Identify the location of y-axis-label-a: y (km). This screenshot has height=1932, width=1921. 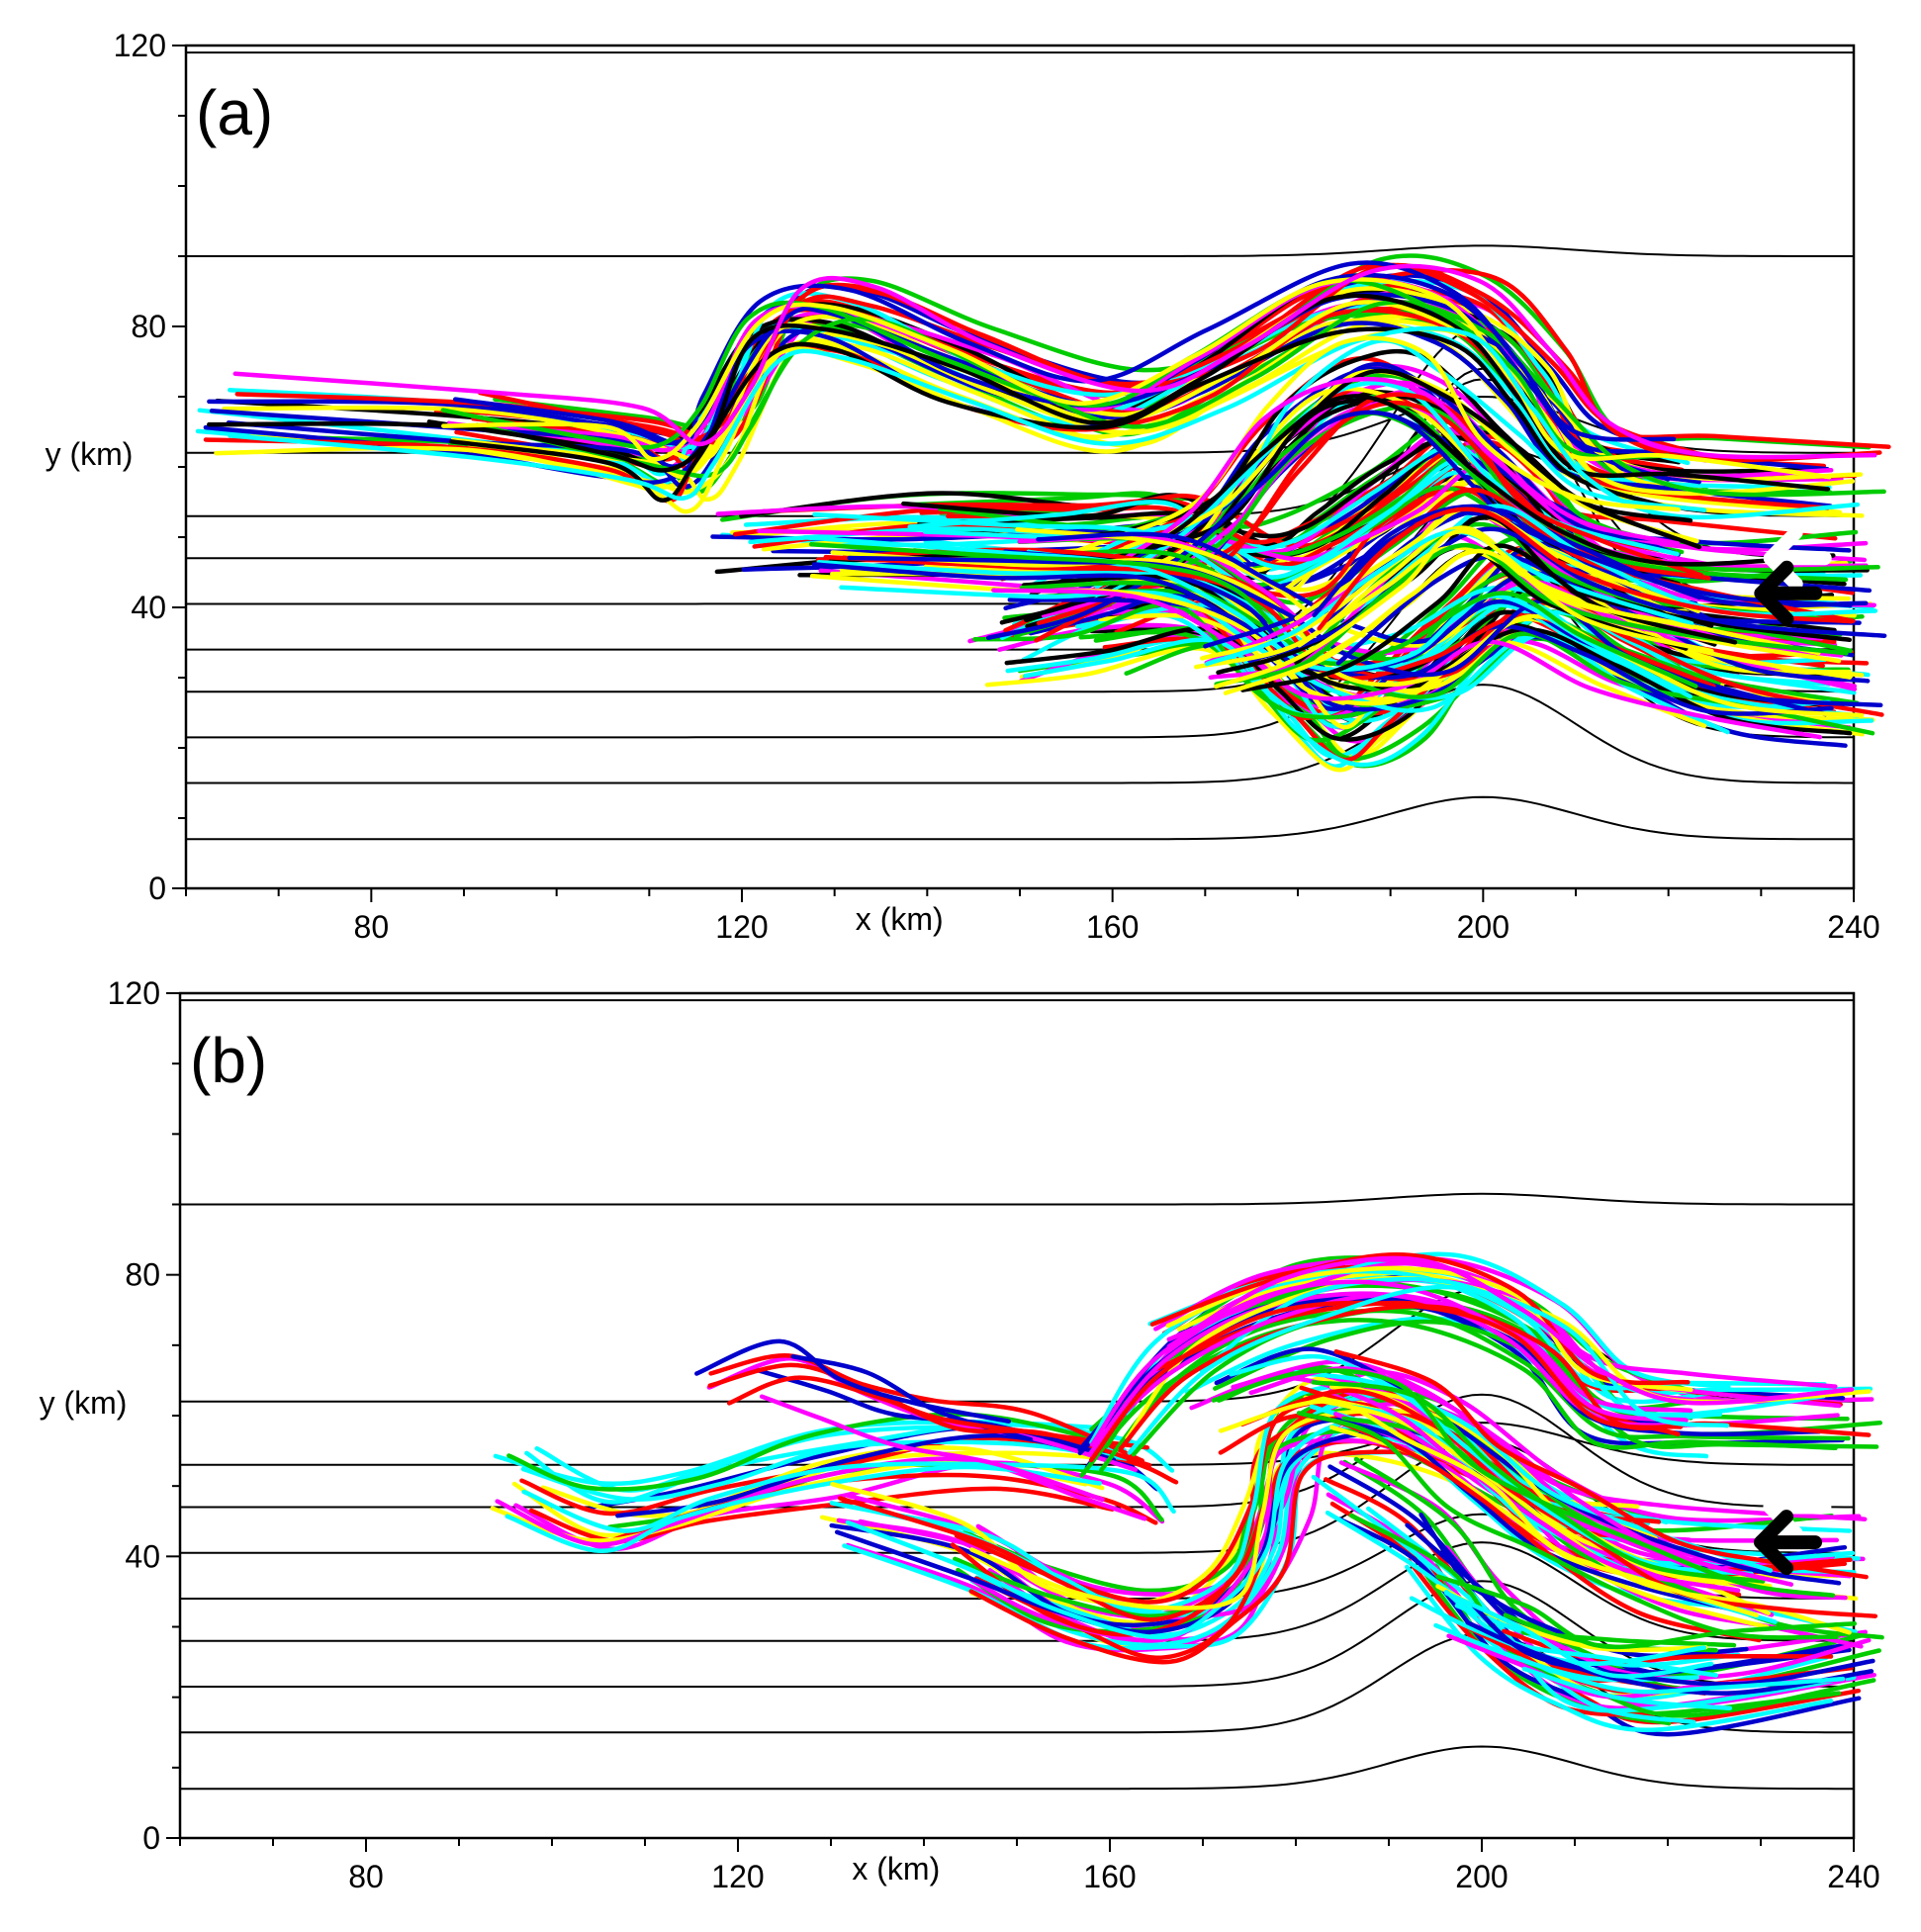
(90, 454).